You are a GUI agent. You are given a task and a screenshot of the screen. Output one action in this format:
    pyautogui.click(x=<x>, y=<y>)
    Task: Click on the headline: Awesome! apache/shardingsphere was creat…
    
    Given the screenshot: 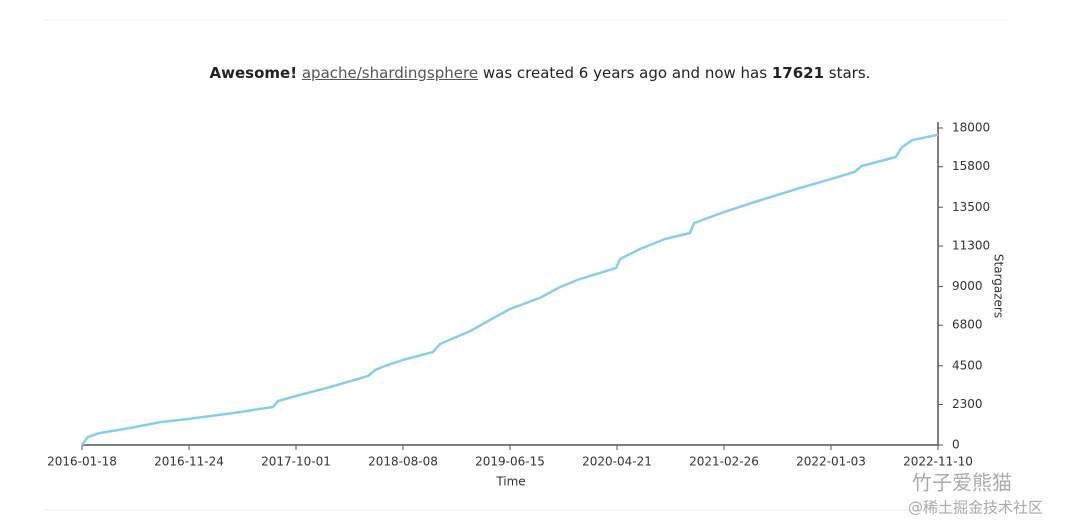 What is the action you would take?
    pyautogui.click(x=540, y=73)
    